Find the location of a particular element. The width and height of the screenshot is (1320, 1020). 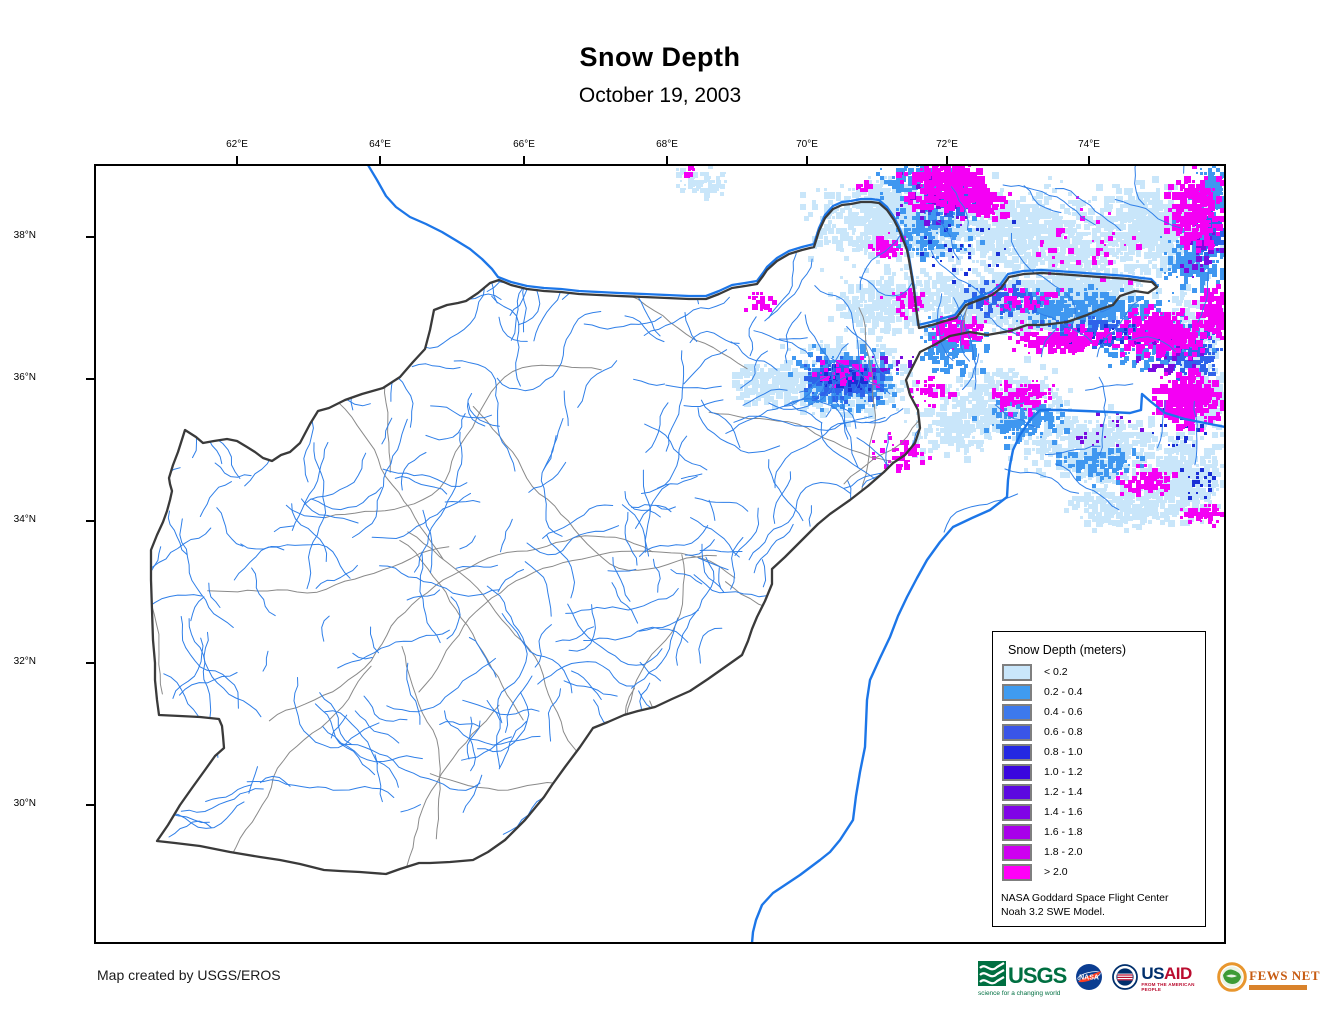

usaid-tagline: FROM THE AMERICAN PEOPLE is located at coordinates (1168, 987).